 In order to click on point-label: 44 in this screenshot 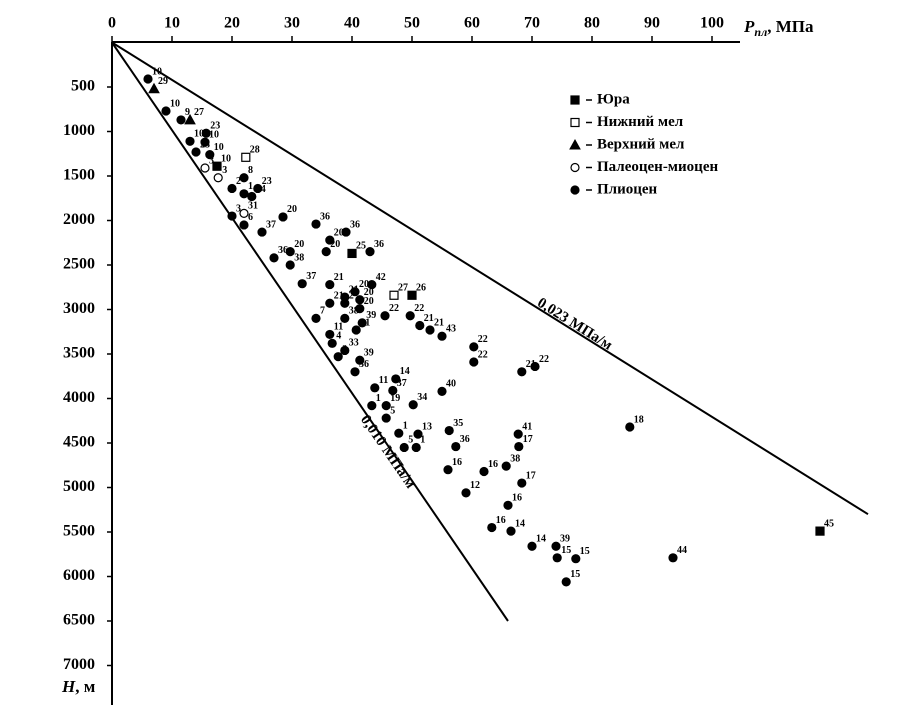, I will do `click(682, 550)`.